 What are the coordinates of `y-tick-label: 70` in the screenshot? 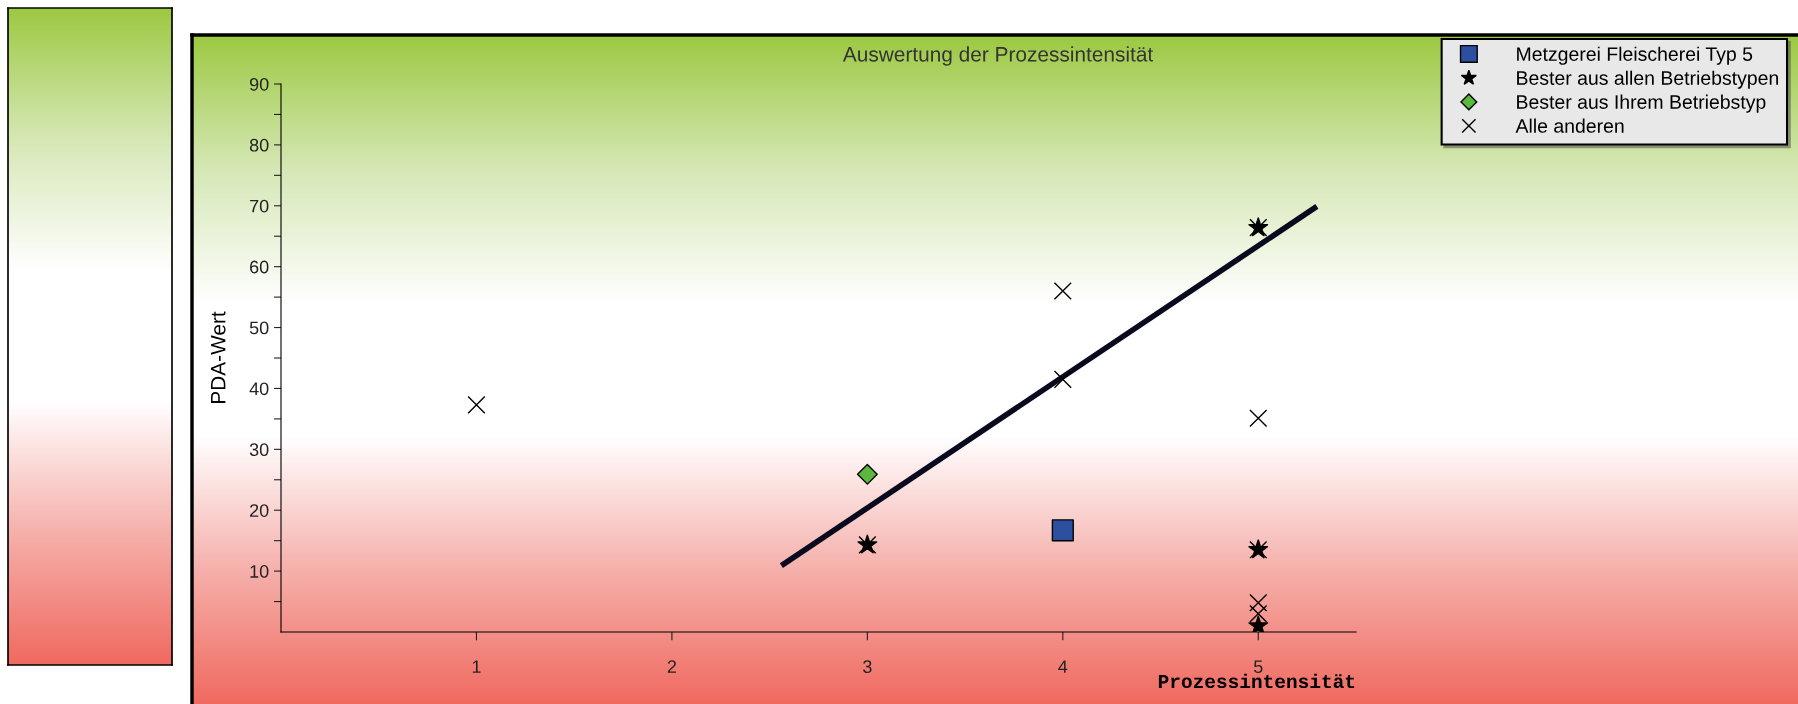 It's located at (259, 206).